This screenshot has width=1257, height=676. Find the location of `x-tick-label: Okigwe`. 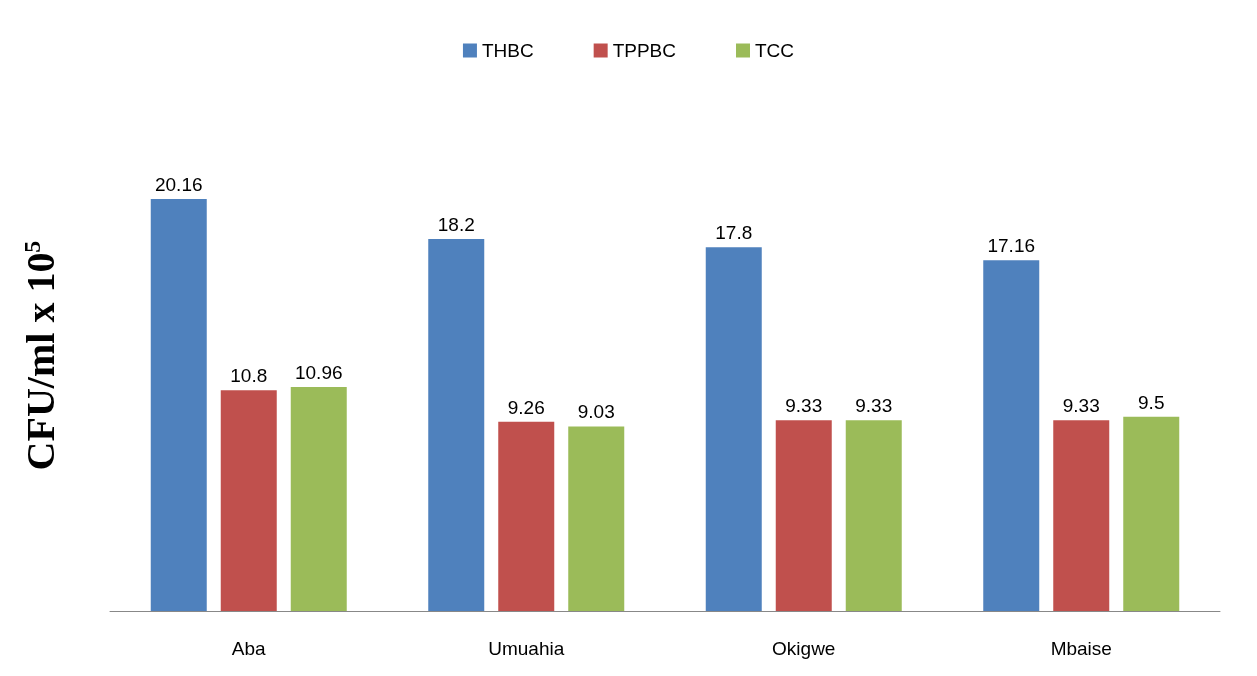

x-tick-label: Okigwe is located at coordinates (804, 648).